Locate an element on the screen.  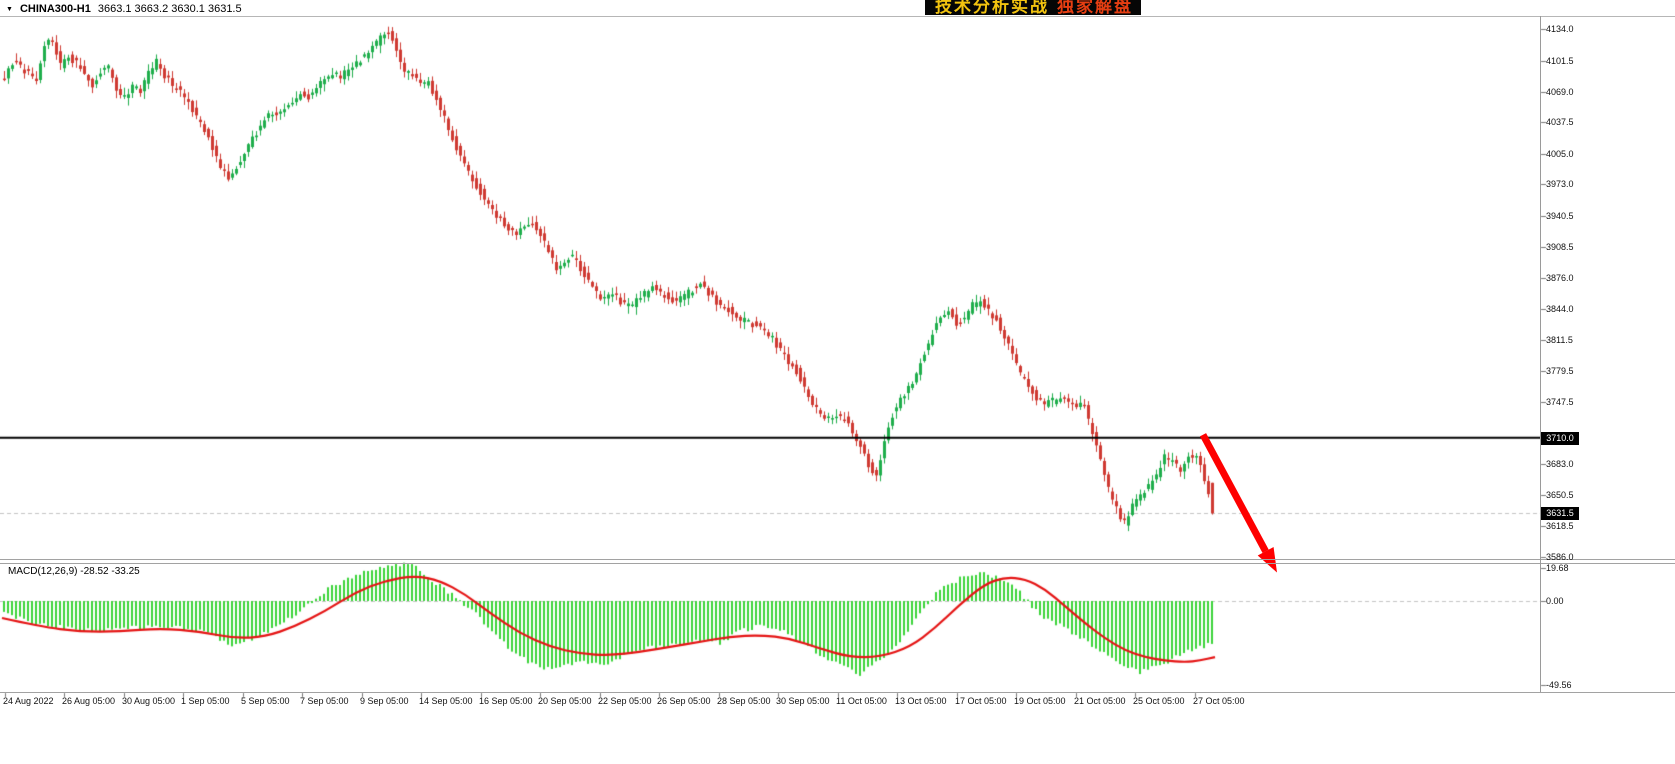
price-axis-label: 3683.0 is located at coordinates (1560, 463).